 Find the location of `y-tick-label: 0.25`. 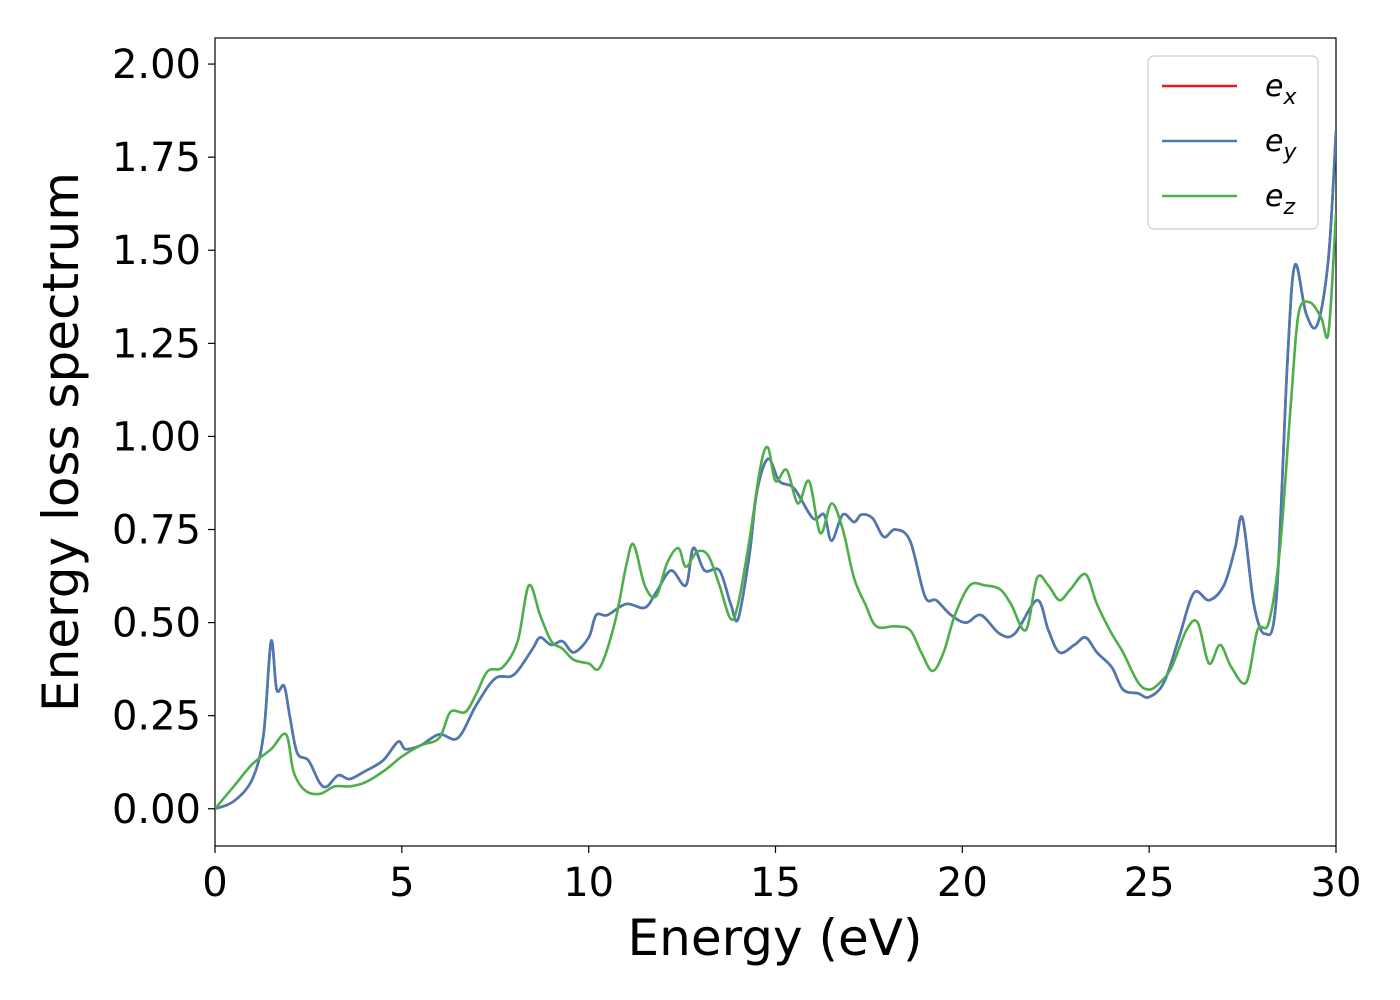

y-tick-label: 0.25 is located at coordinates (156, 717).